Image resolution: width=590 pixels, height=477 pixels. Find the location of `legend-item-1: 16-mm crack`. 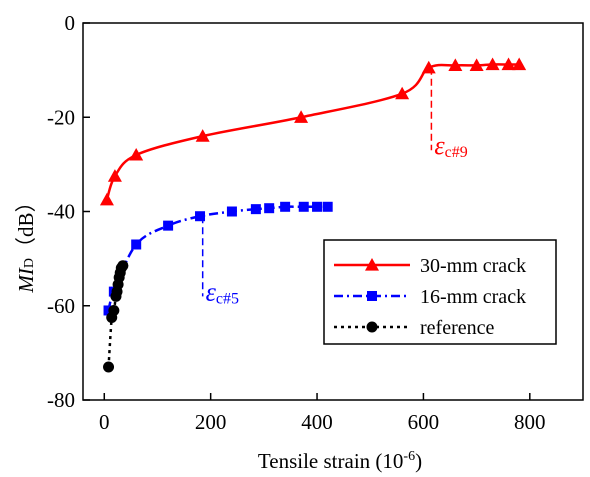

legend-item-1: 16-mm crack is located at coordinates (430, 297).